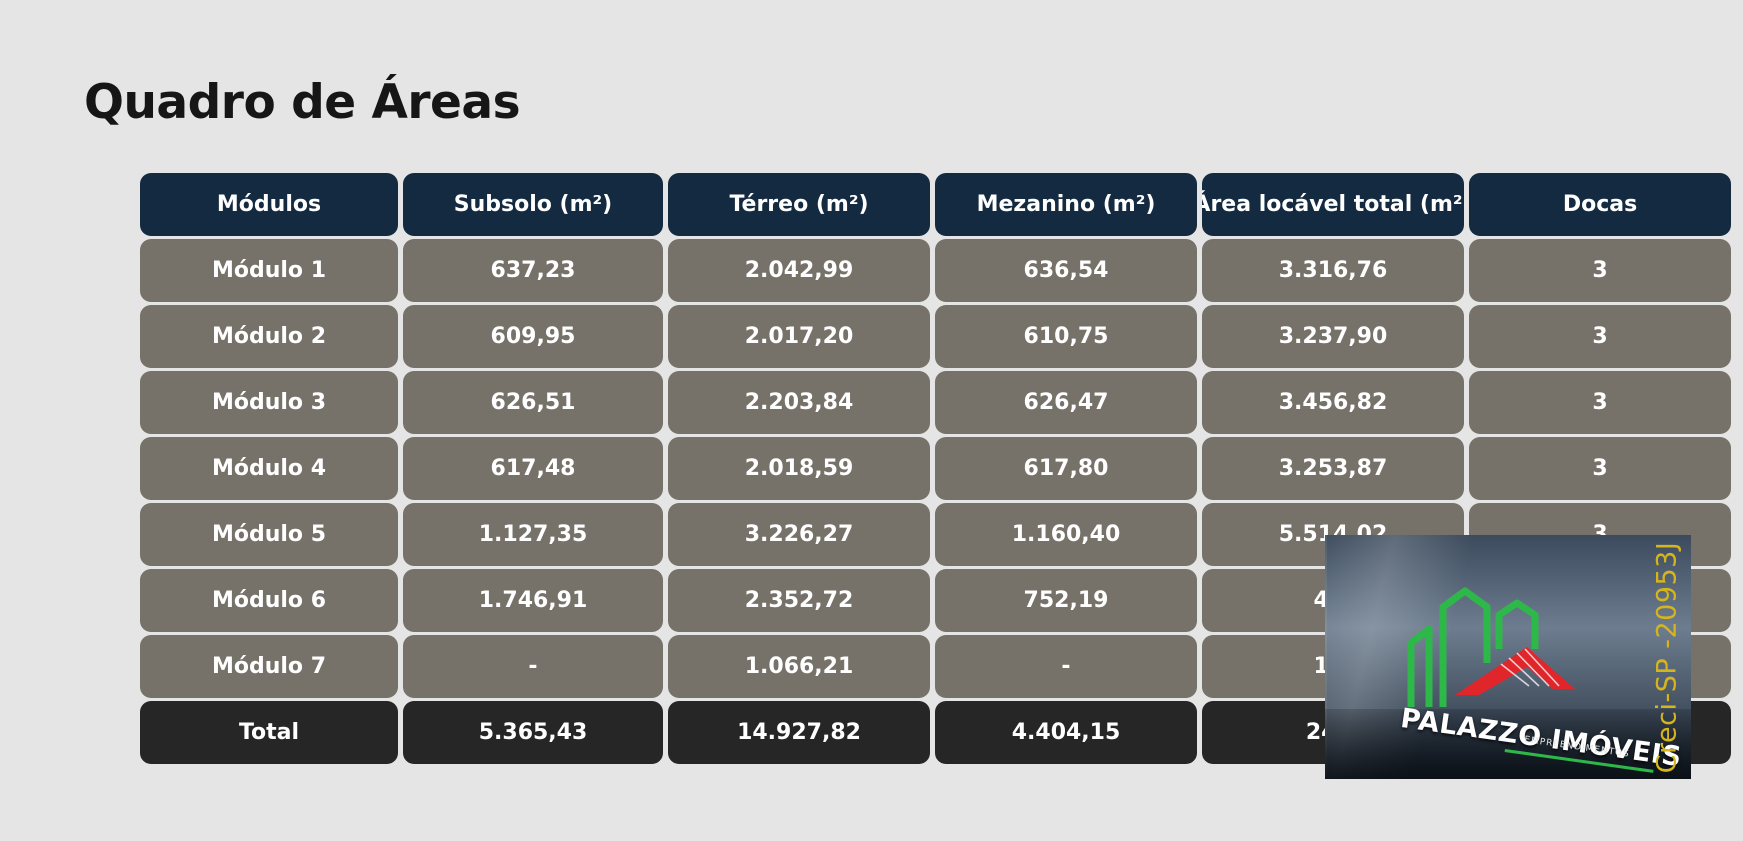  Describe the element at coordinates (533, 270) in the screenshot. I see `cell-subsolo: 637,23` at that location.